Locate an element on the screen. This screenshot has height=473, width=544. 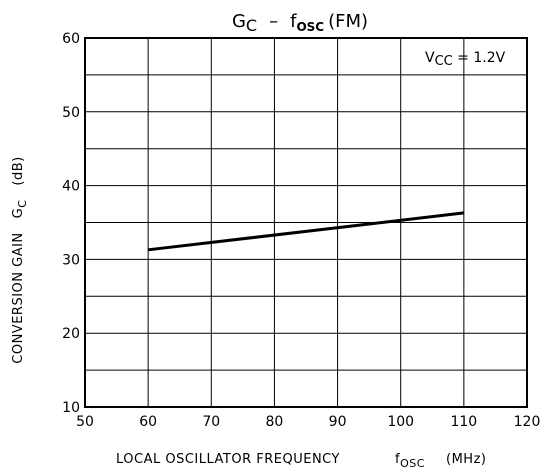
title-f-symbol: f is located at coordinates (293, 21).